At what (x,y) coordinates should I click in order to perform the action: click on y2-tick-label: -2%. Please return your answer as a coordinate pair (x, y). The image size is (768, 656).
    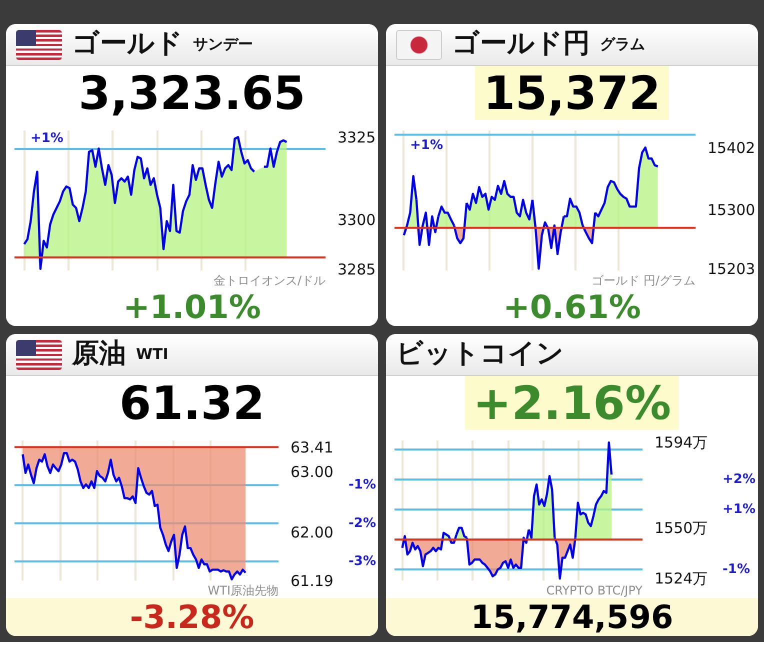
    Looking at the image, I should click on (362, 523).